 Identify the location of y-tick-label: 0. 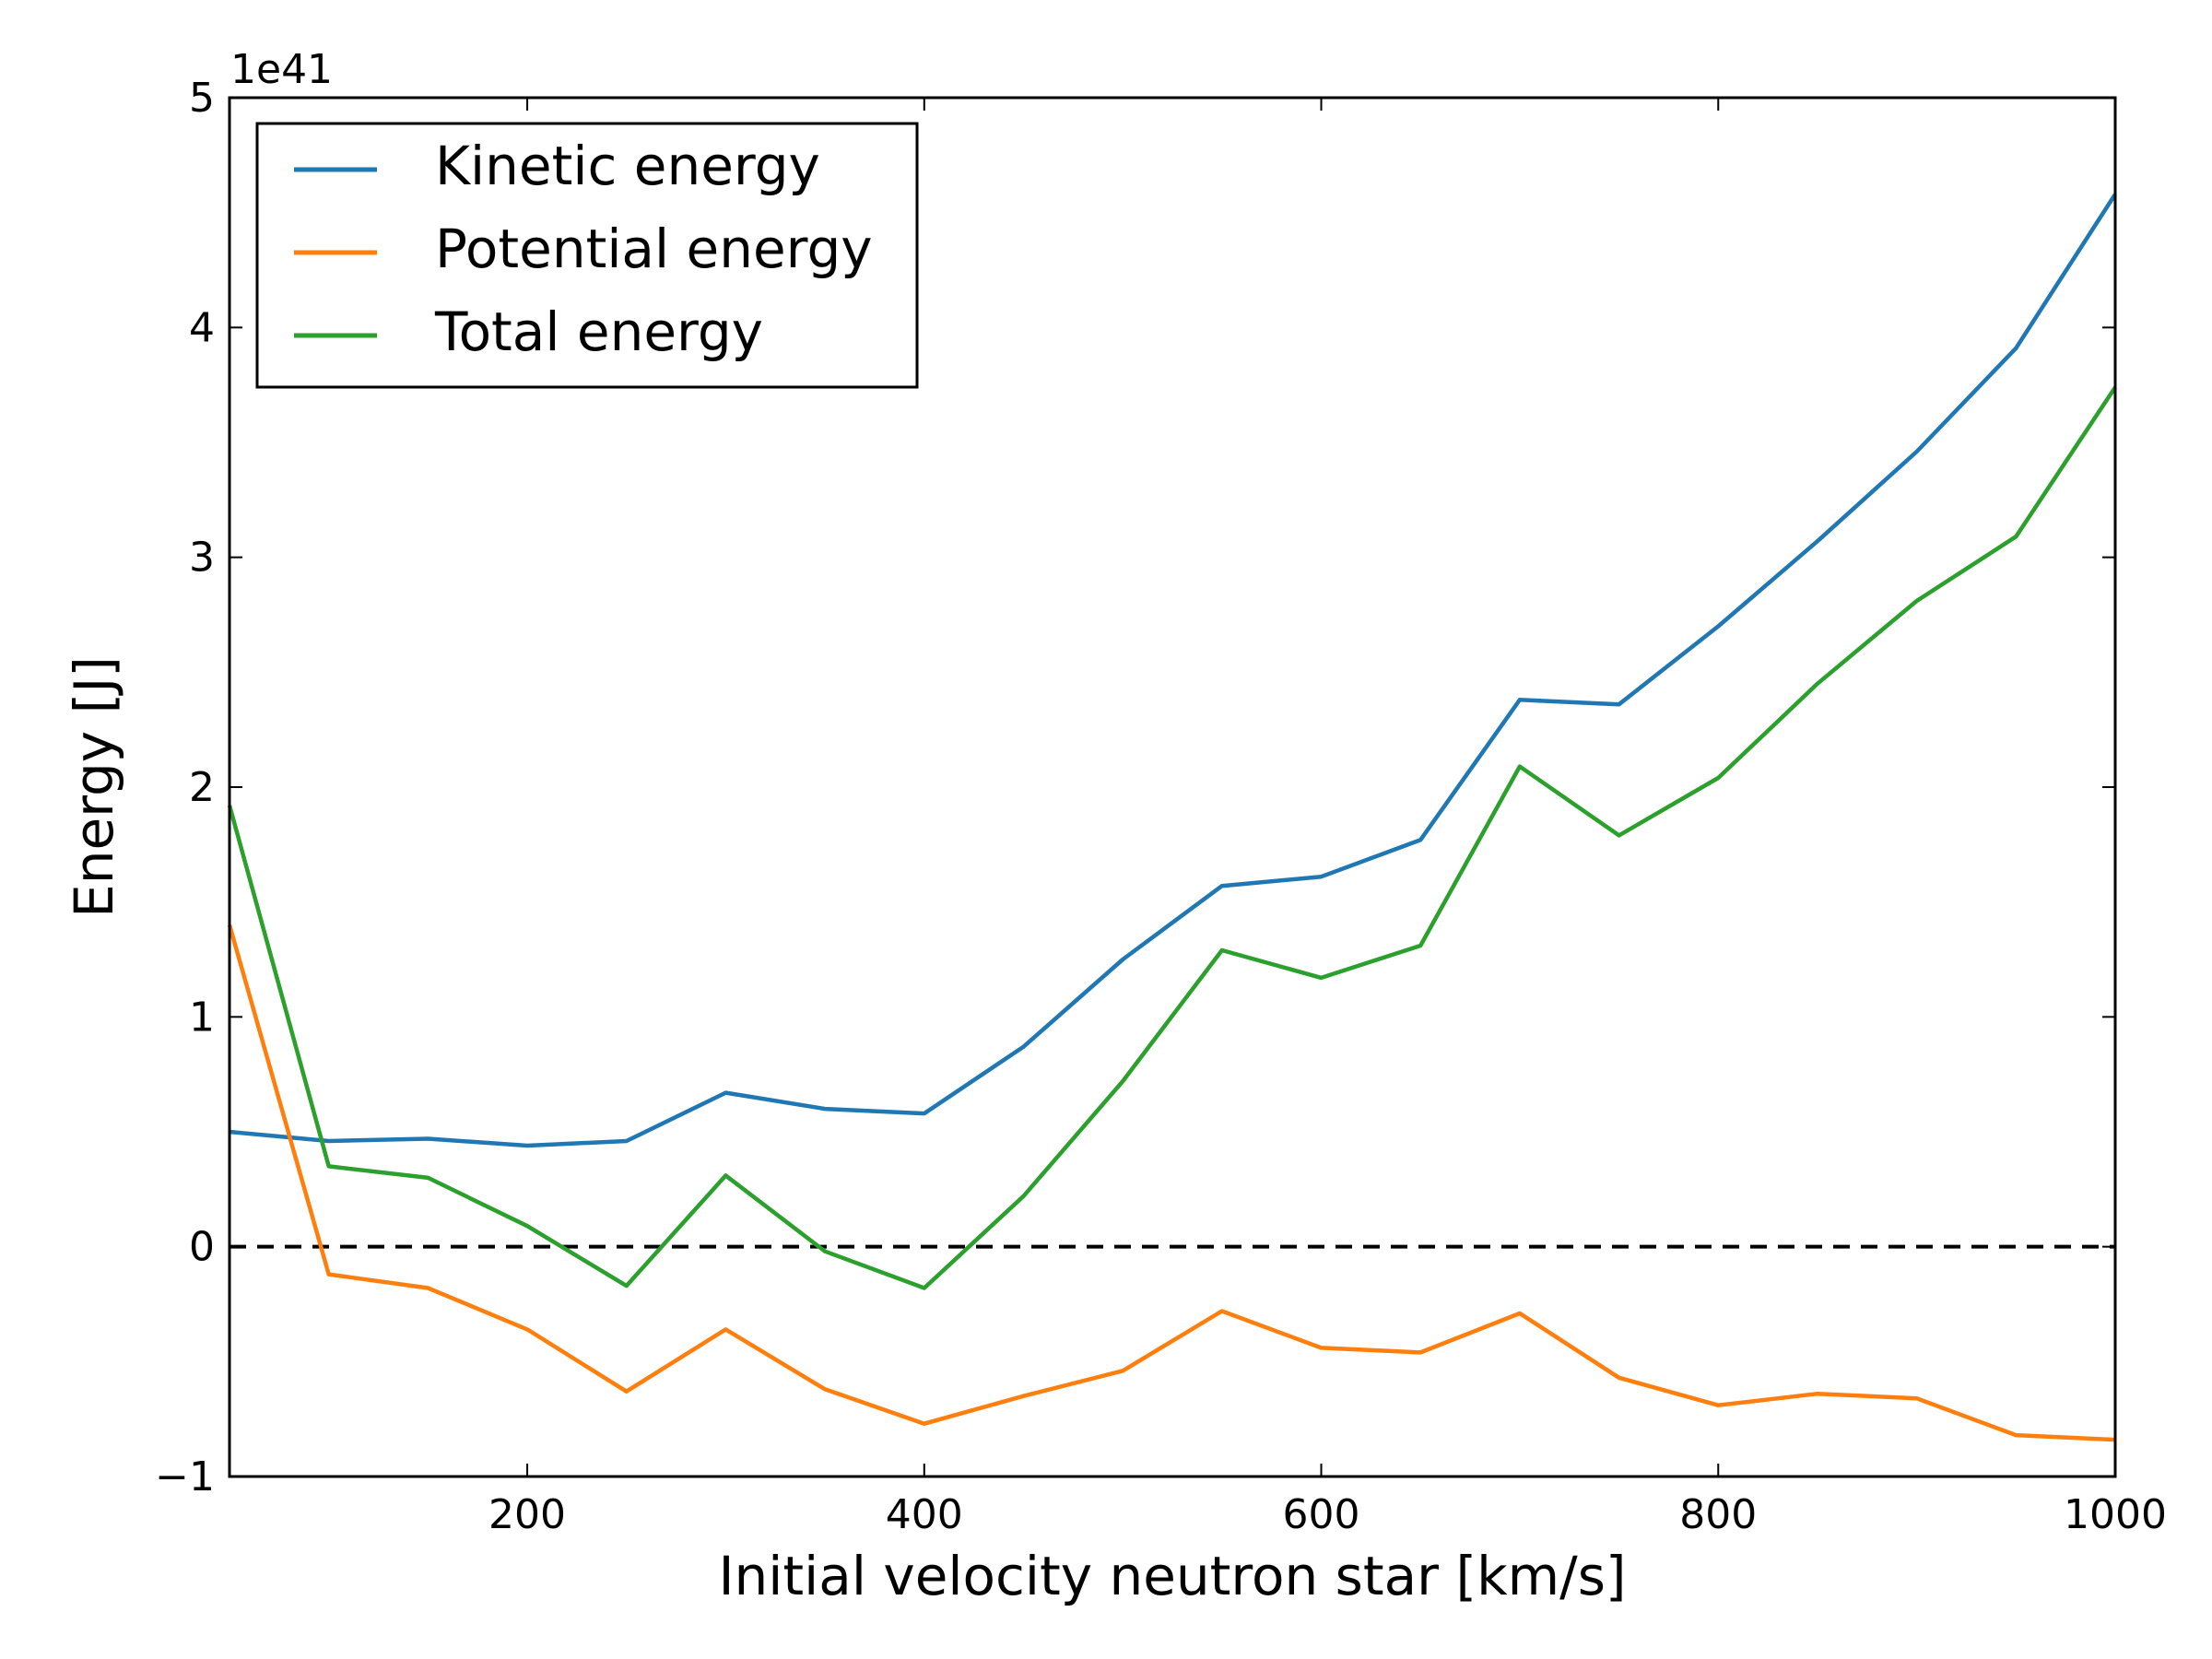
(202, 1247).